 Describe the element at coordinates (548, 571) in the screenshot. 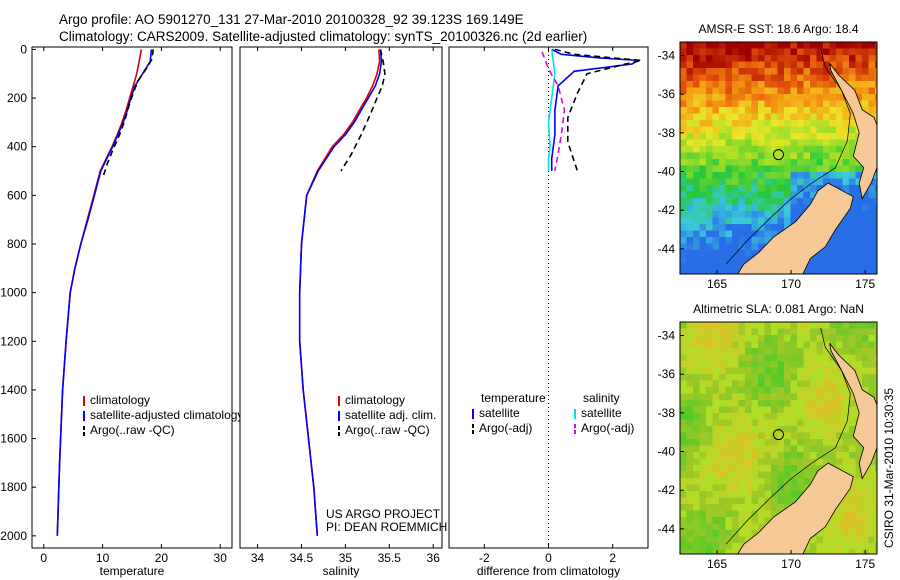

I see `difference-xlabel: difference from climatology` at that location.